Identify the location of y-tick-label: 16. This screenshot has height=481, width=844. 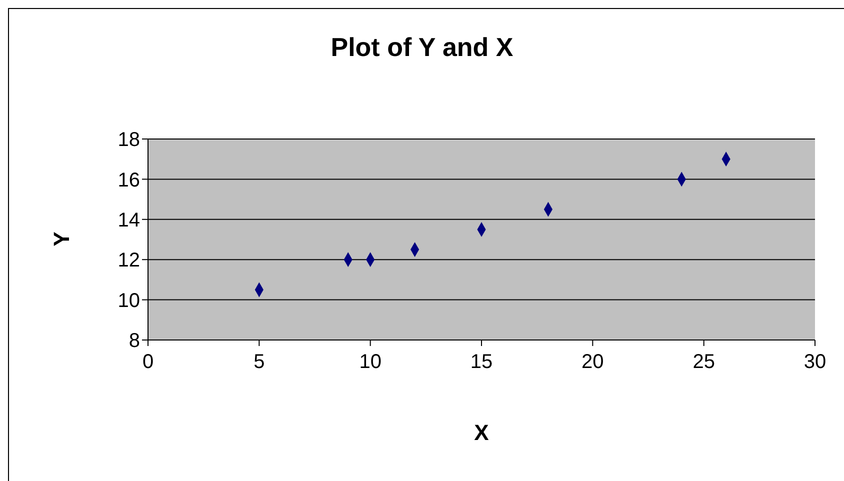
(129, 180).